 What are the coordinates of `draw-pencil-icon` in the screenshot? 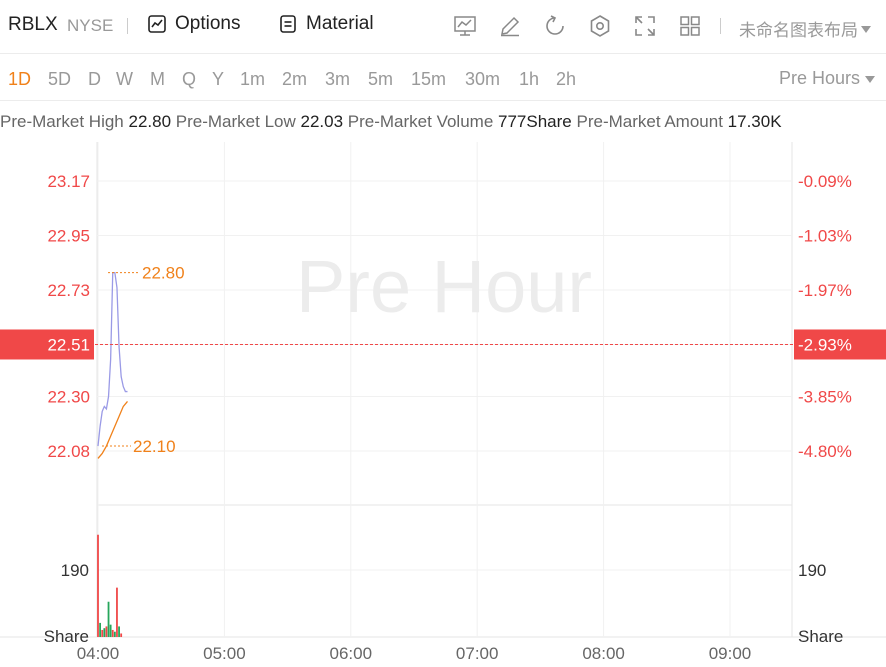 It's located at (510, 26).